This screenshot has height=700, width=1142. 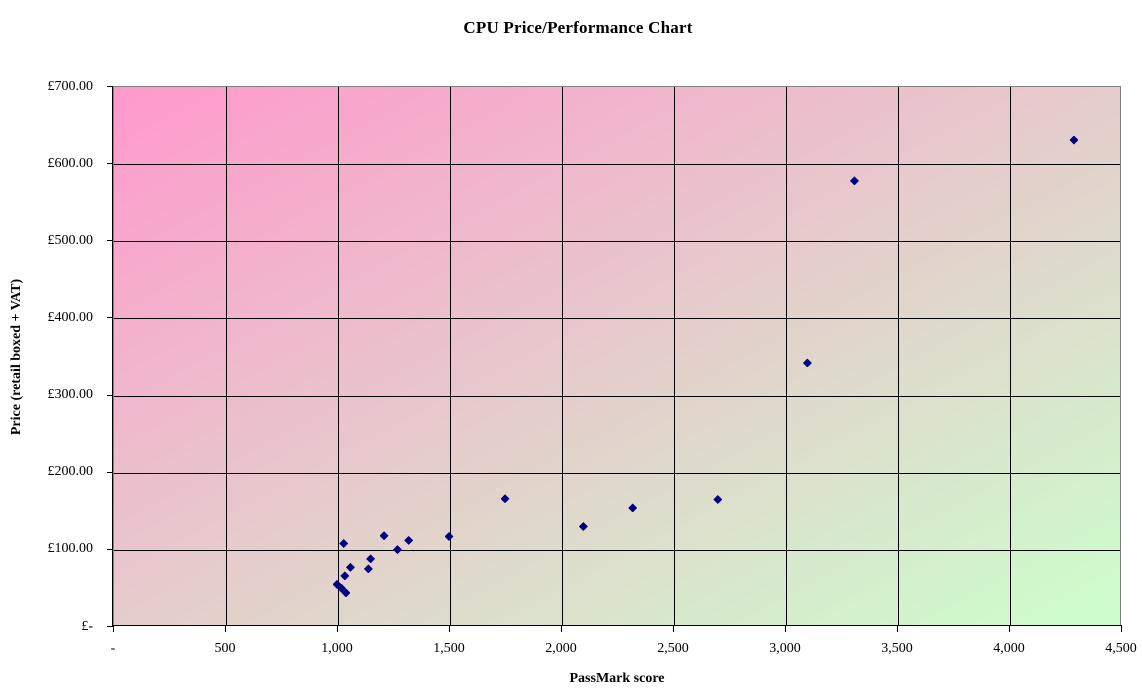 I want to click on y-tick-label: £400.00, so click(x=70, y=317).